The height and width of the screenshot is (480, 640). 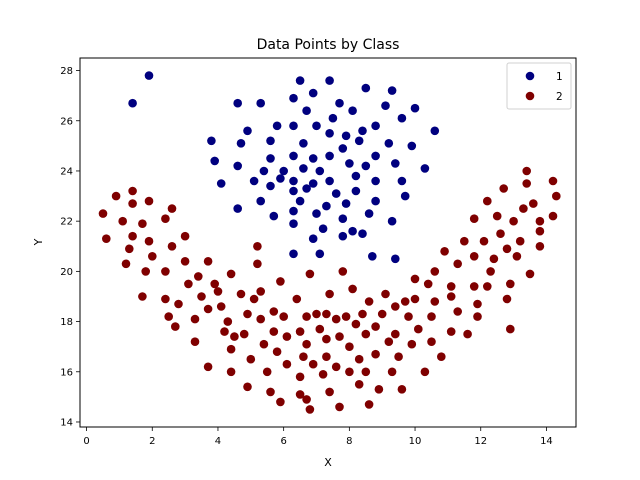 I want to click on y-tick-label: 28, so click(x=66, y=71).